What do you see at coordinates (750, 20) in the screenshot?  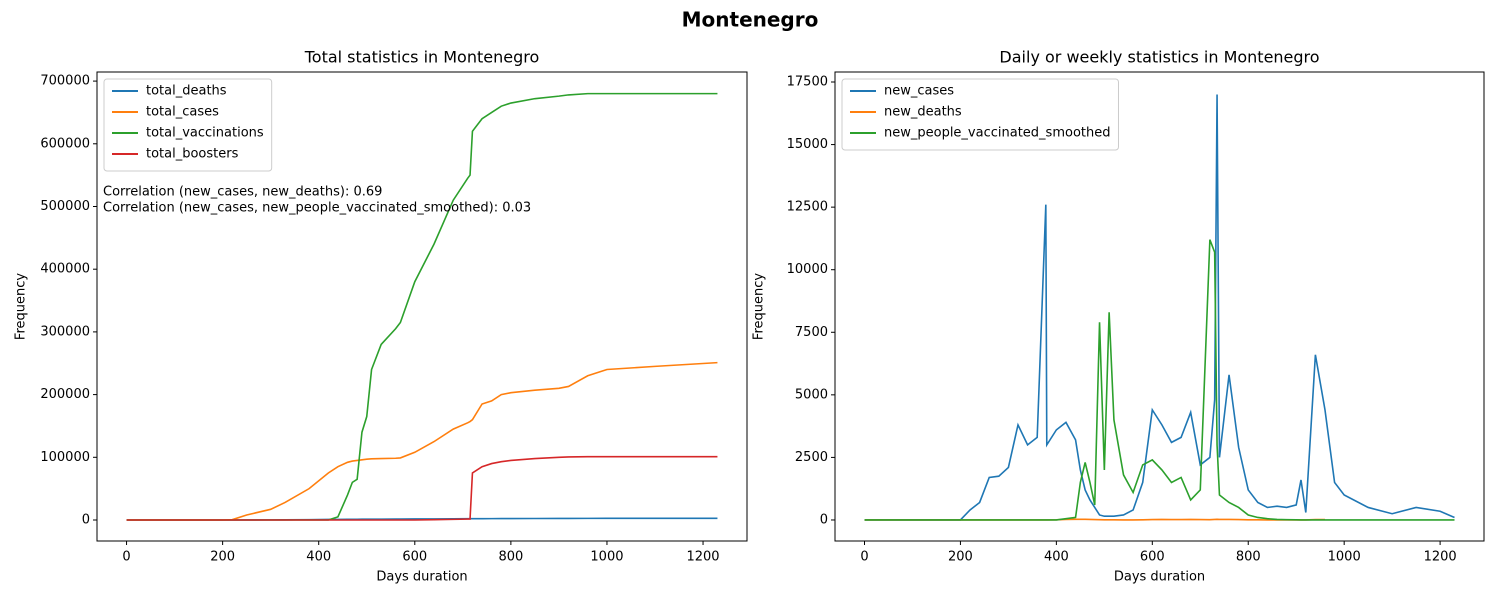 I see `figure-title: Montenegro` at bounding box center [750, 20].